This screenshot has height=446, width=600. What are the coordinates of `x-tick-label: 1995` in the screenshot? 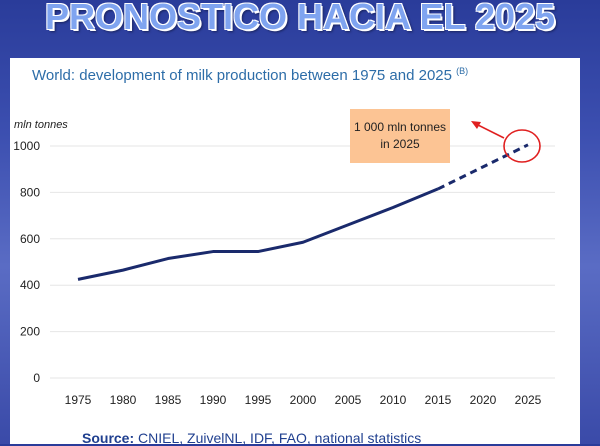 It's located at (258, 400).